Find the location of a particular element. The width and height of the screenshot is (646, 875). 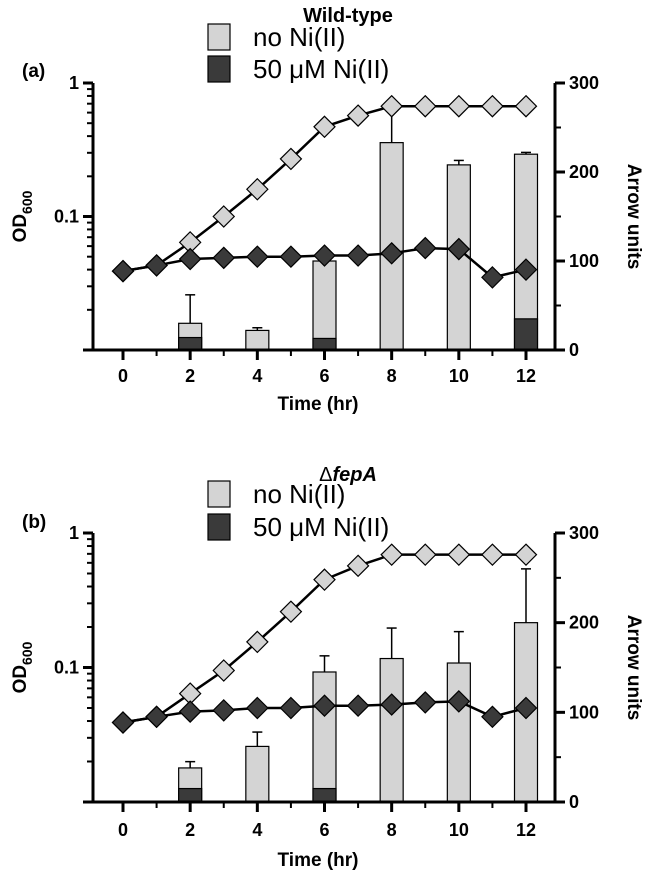

x-tick-label: 2 is located at coordinates (190, 376).